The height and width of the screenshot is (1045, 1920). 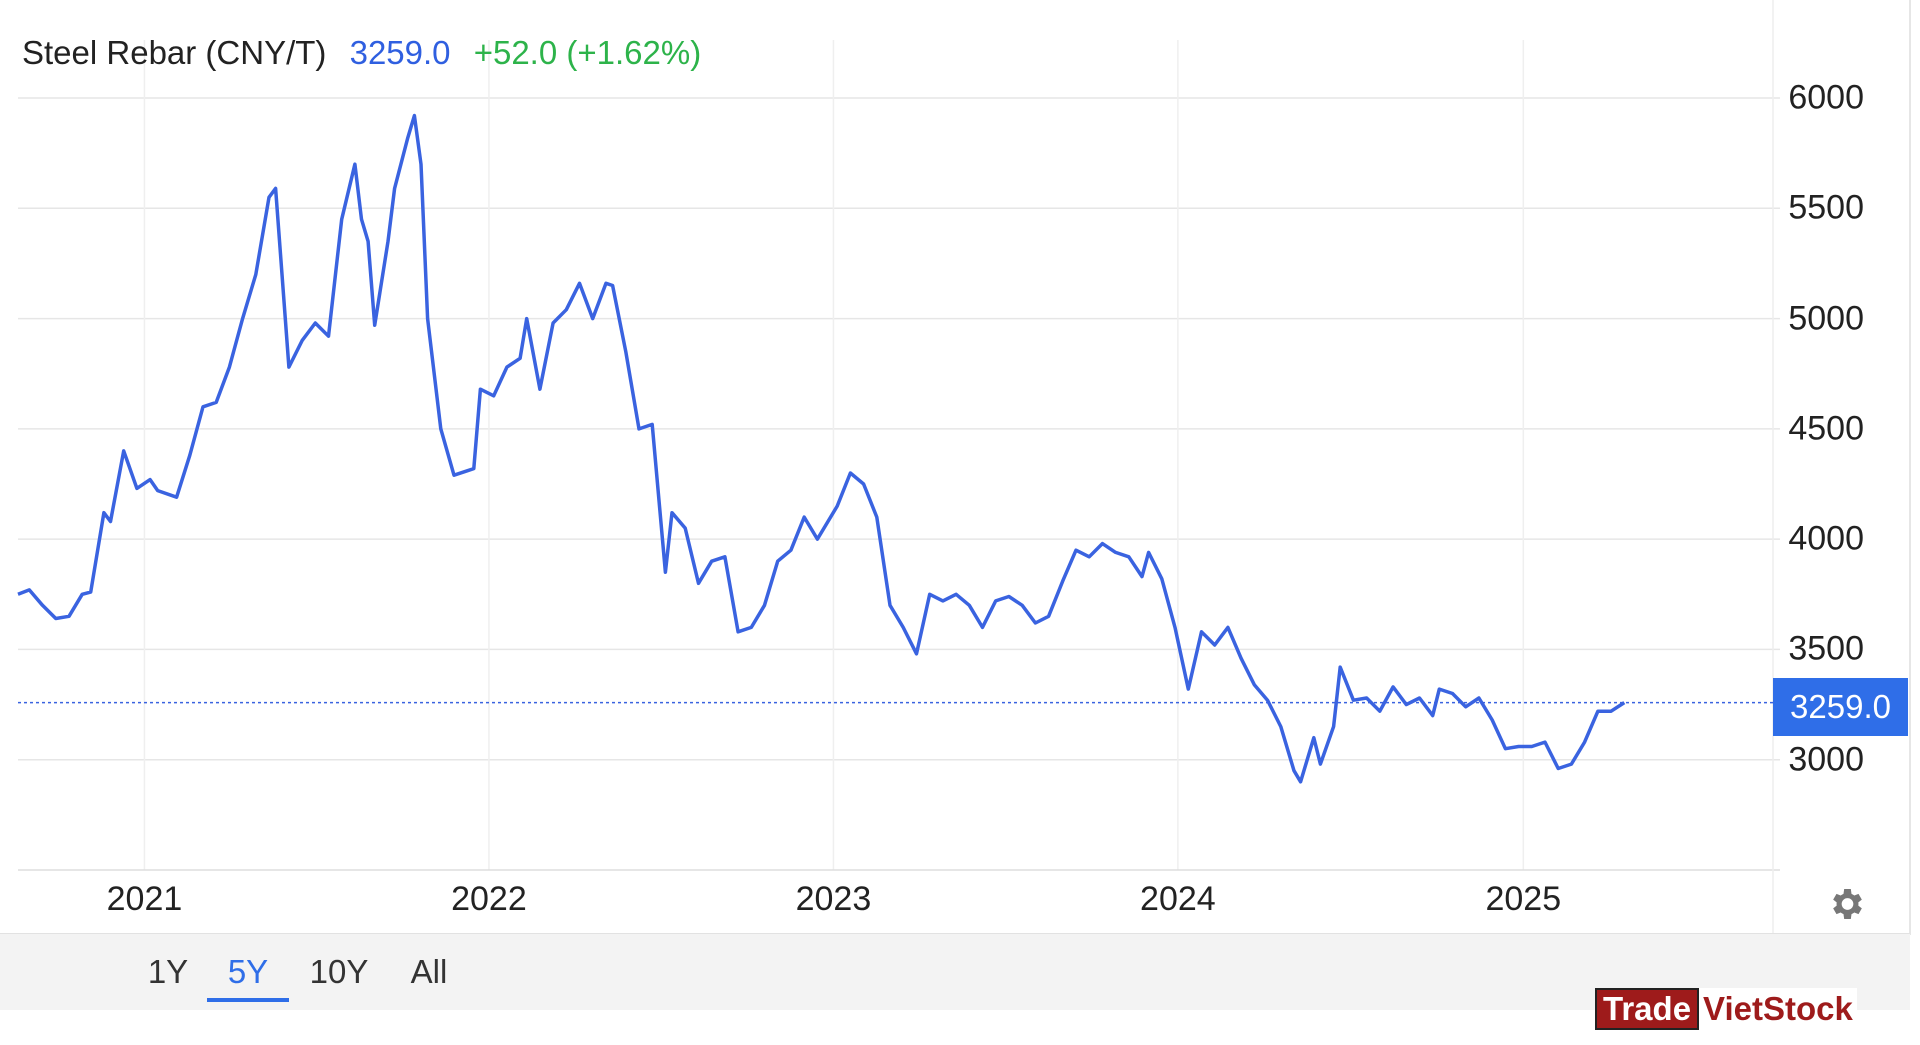 What do you see at coordinates (248, 974) in the screenshot?
I see `range-tab-5y: 5Y` at bounding box center [248, 974].